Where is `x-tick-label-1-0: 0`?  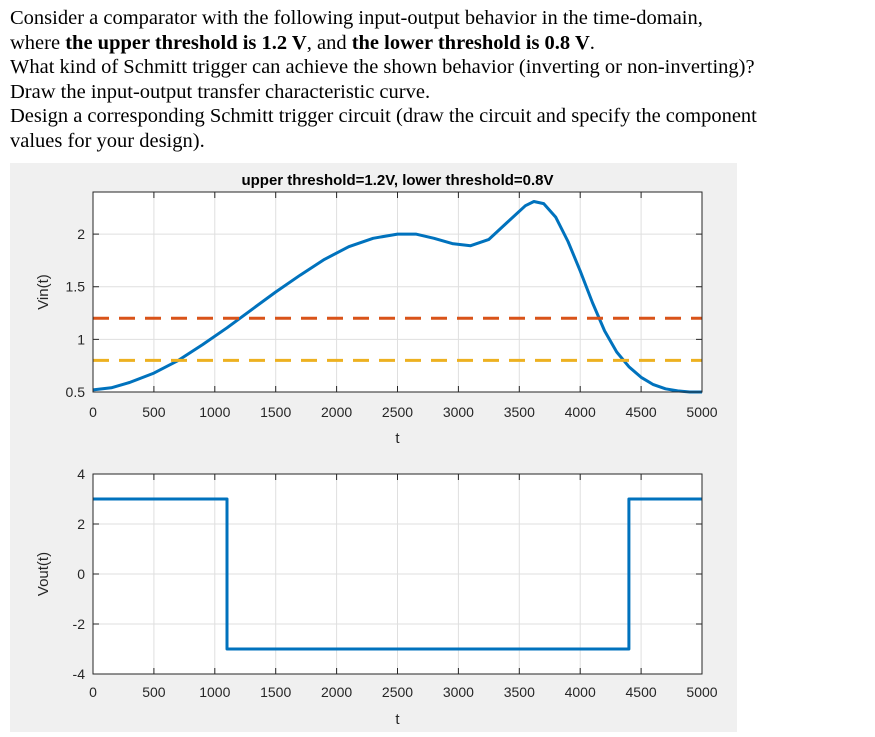 x-tick-label-1-0: 0 is located at coordinates (93, 692).